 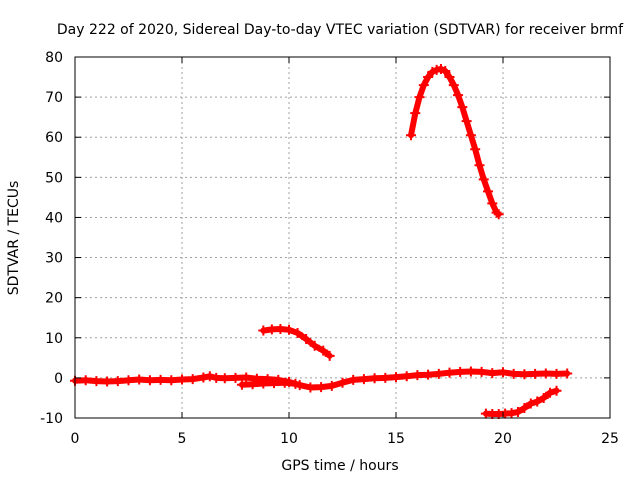 What do you see at coordinates (54, 259) in the screenshot?
I see `y-tick-label: 30` at bounding box center [54, 259].